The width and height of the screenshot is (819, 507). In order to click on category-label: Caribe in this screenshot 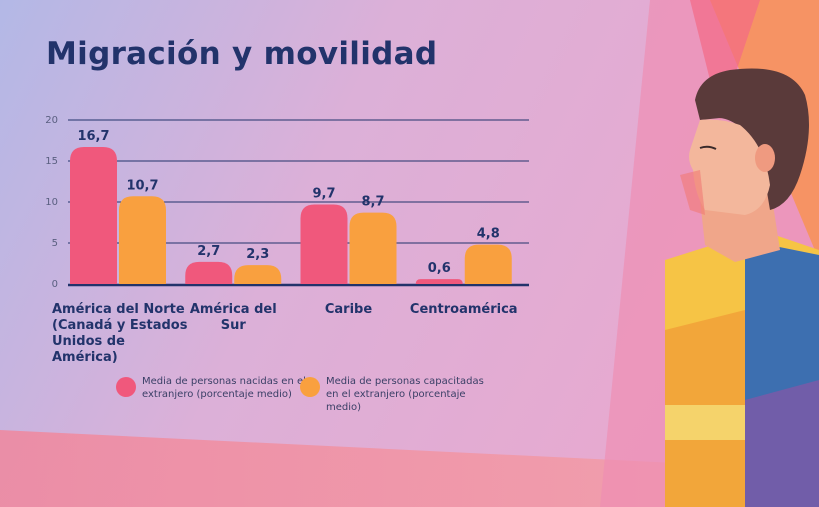, I will do `click(348, 309)`.